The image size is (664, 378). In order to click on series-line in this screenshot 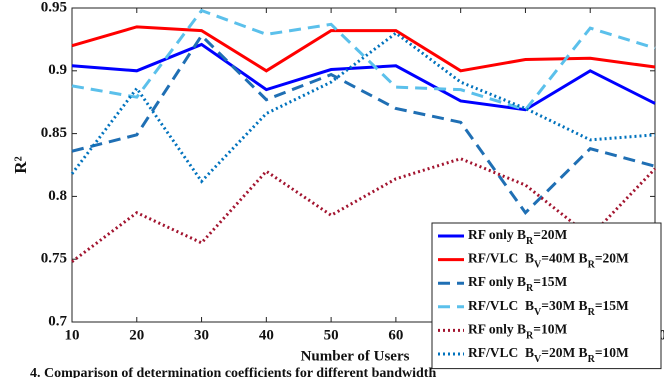, I will do `click(363, 49)`.